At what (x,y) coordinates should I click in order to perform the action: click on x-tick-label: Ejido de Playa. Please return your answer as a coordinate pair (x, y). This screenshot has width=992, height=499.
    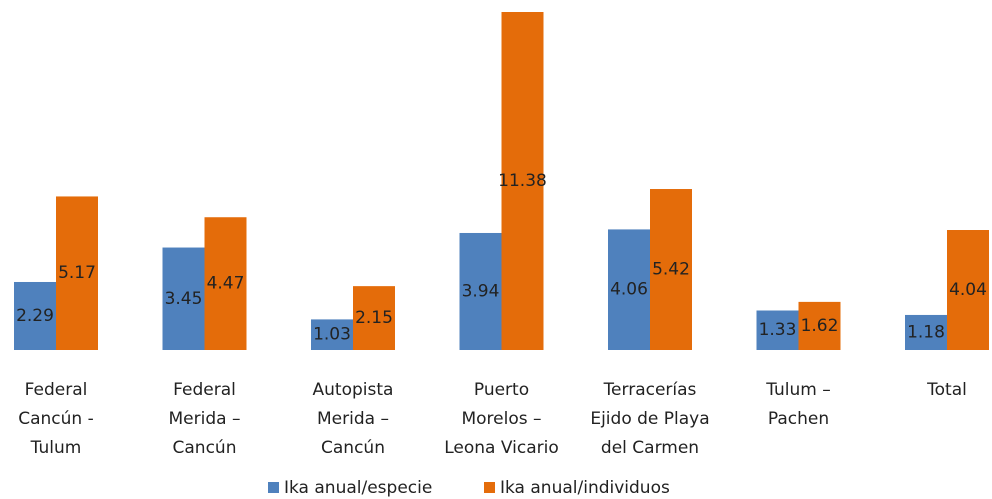
    Looking at the image, I should click on (649, 419).